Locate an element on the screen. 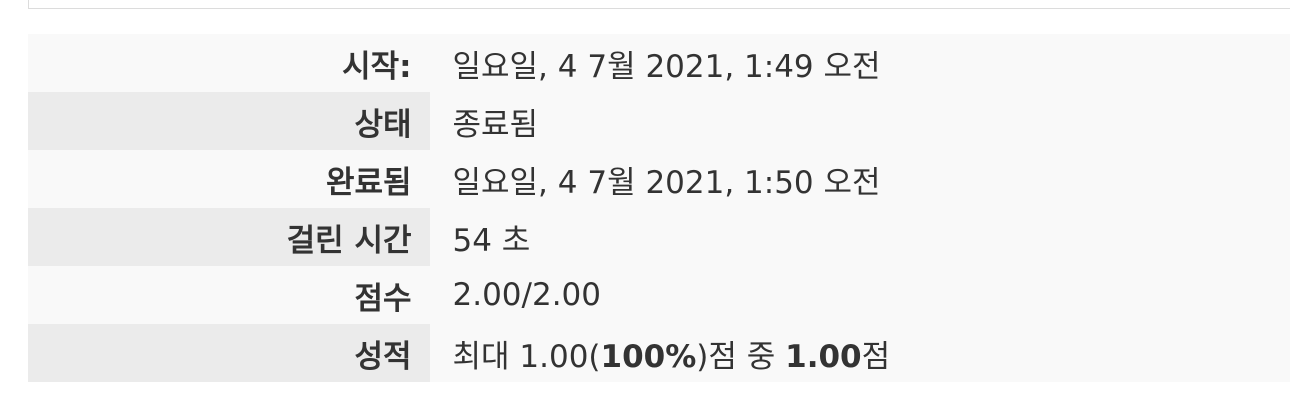 The width and height of the screenshot is (1290, 413). previous-panel-bottom-border is located at coordinates (659, 4).